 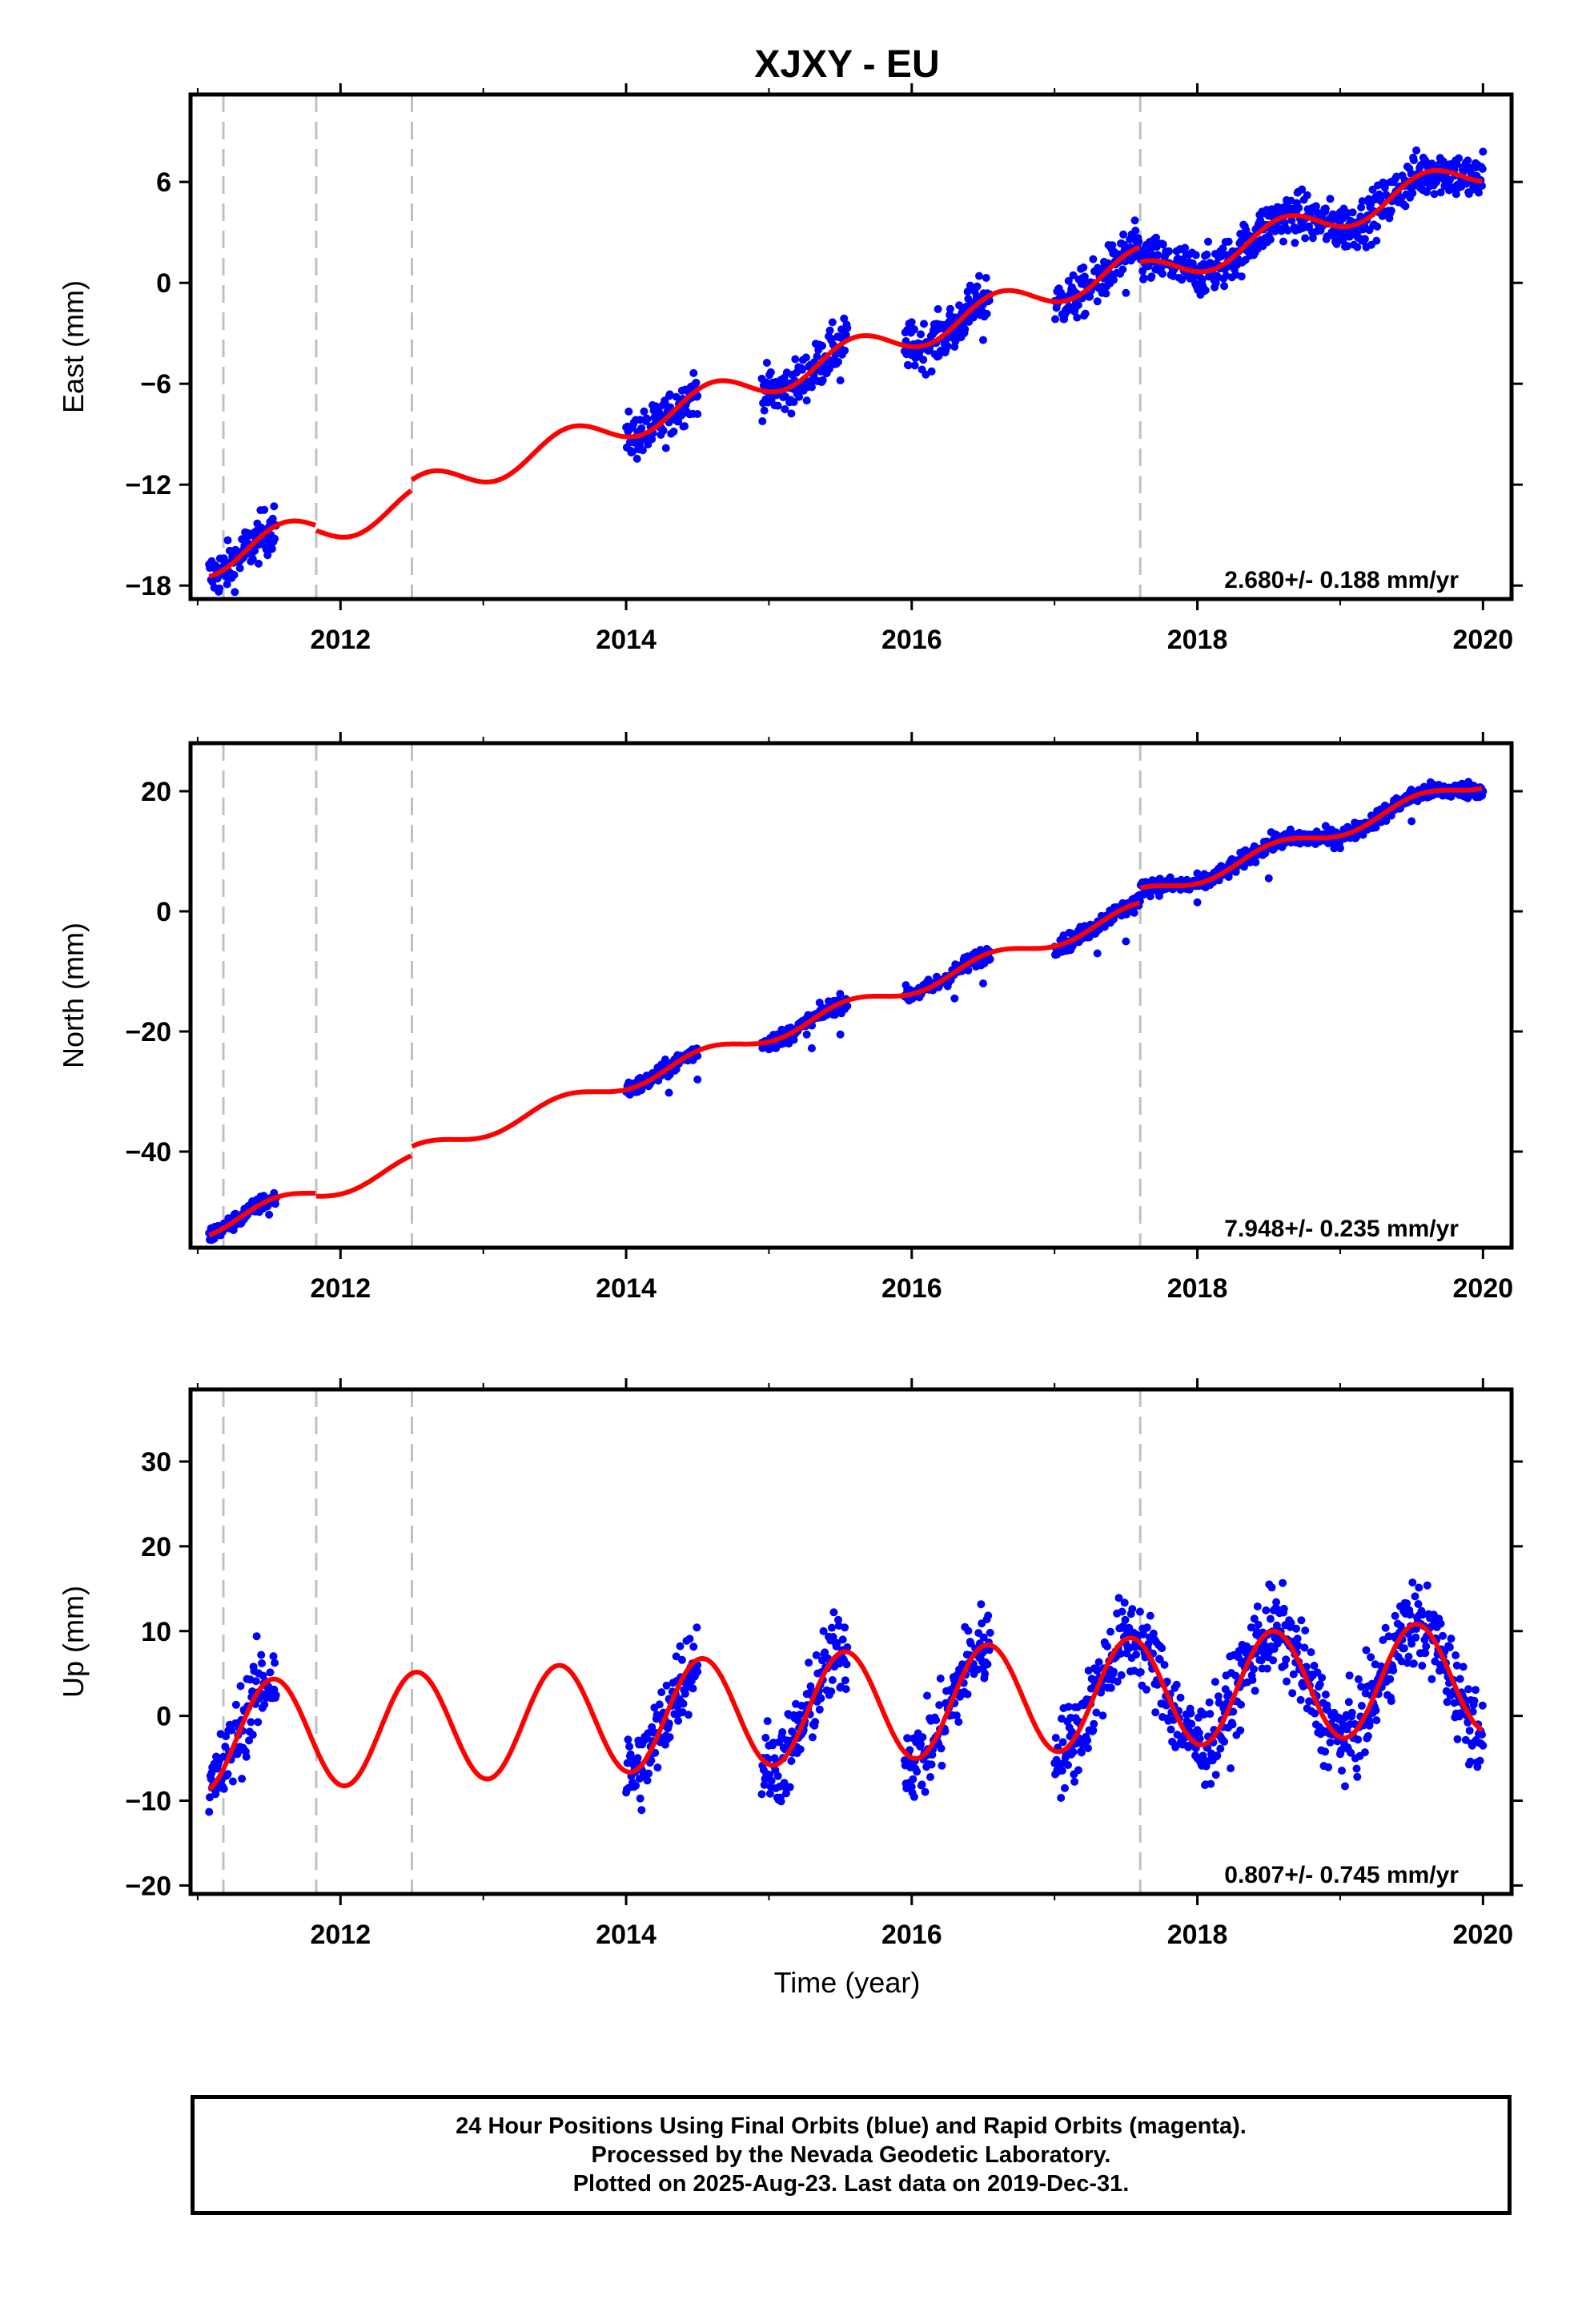 I want to click on chart-title: XJXY - EU, so click(x=847, y=64).